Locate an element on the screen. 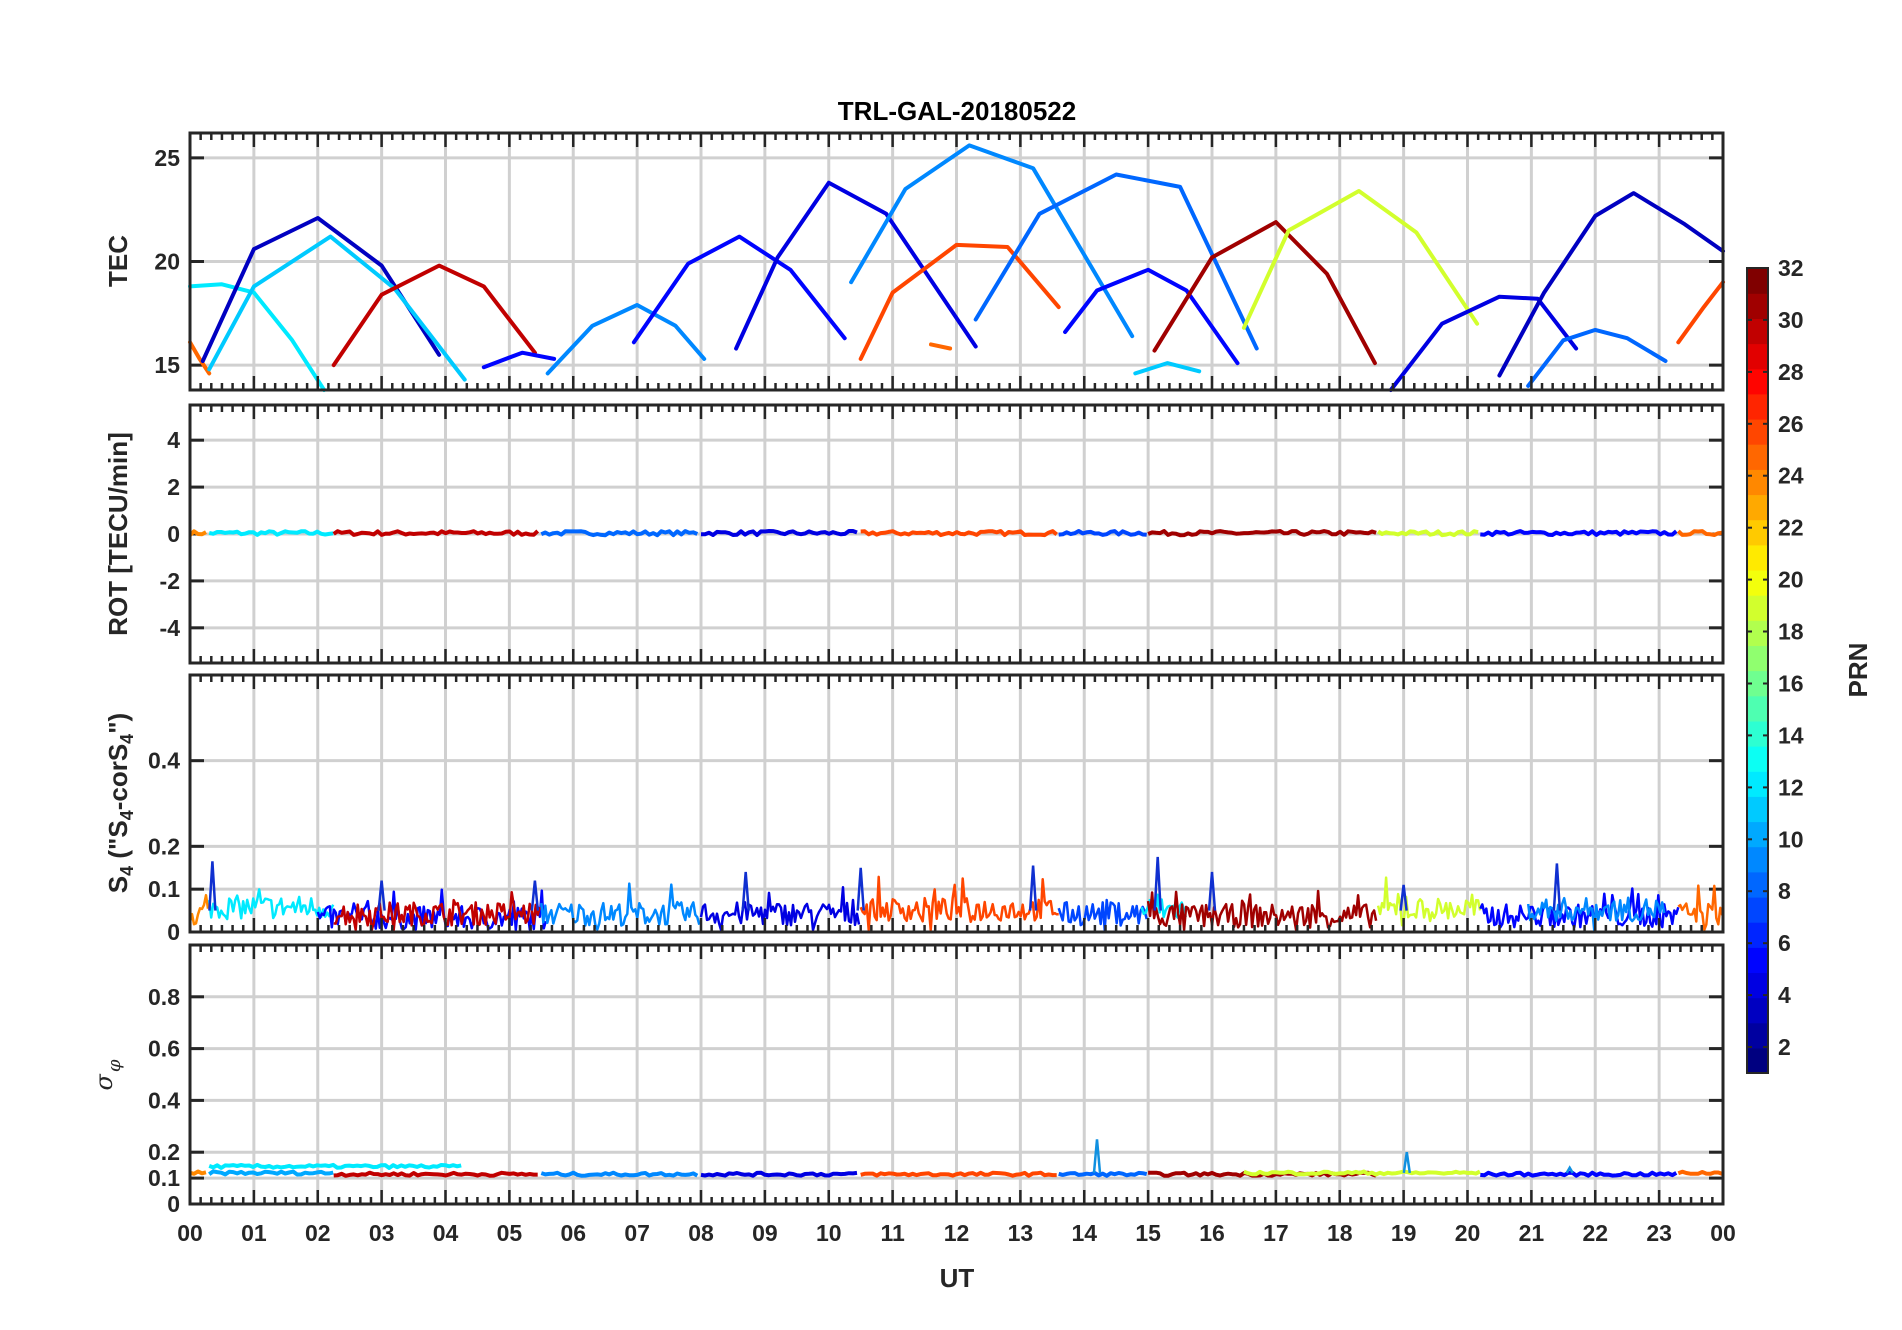 The height and width of the screenshot is (1330, 1902). y-tick-label: 0 is located at coordinates (173, 534).